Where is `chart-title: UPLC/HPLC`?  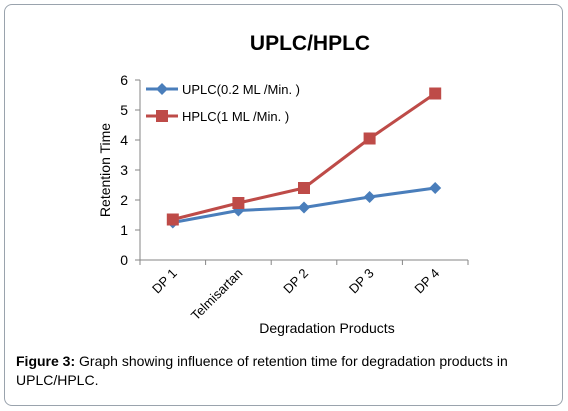
chart-title: UPLC/HPLC is located at coordinates (310, 43).